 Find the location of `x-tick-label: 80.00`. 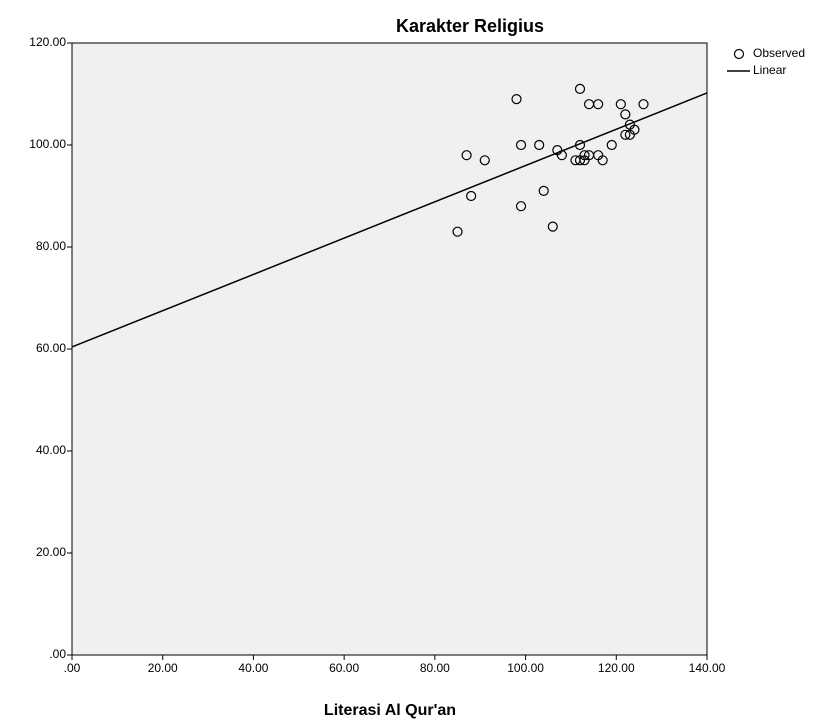

x-tick-label: 80.00 is located at coordinates (435, 668).